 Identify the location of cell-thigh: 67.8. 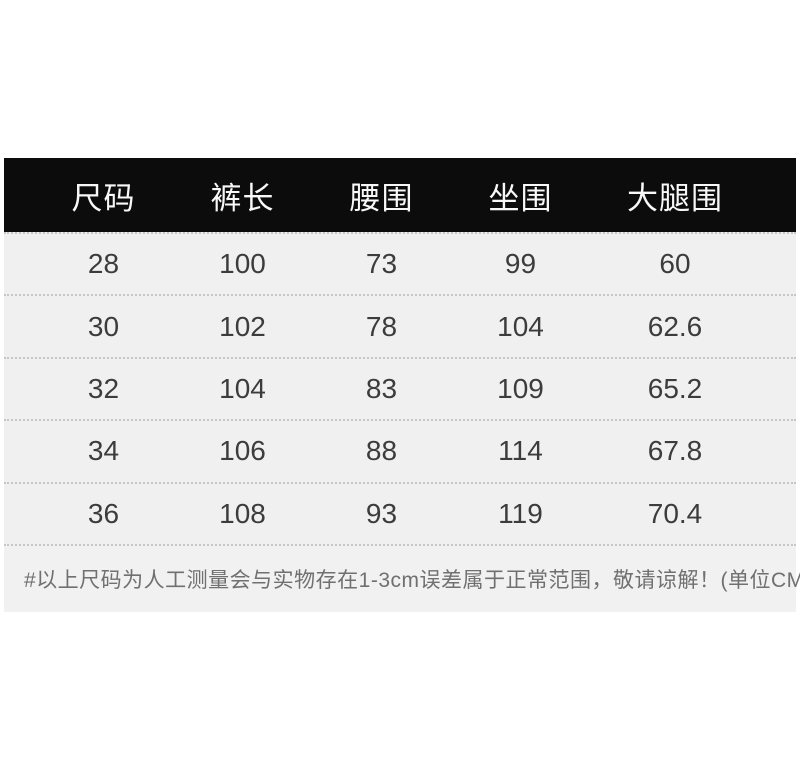
(675, 451).